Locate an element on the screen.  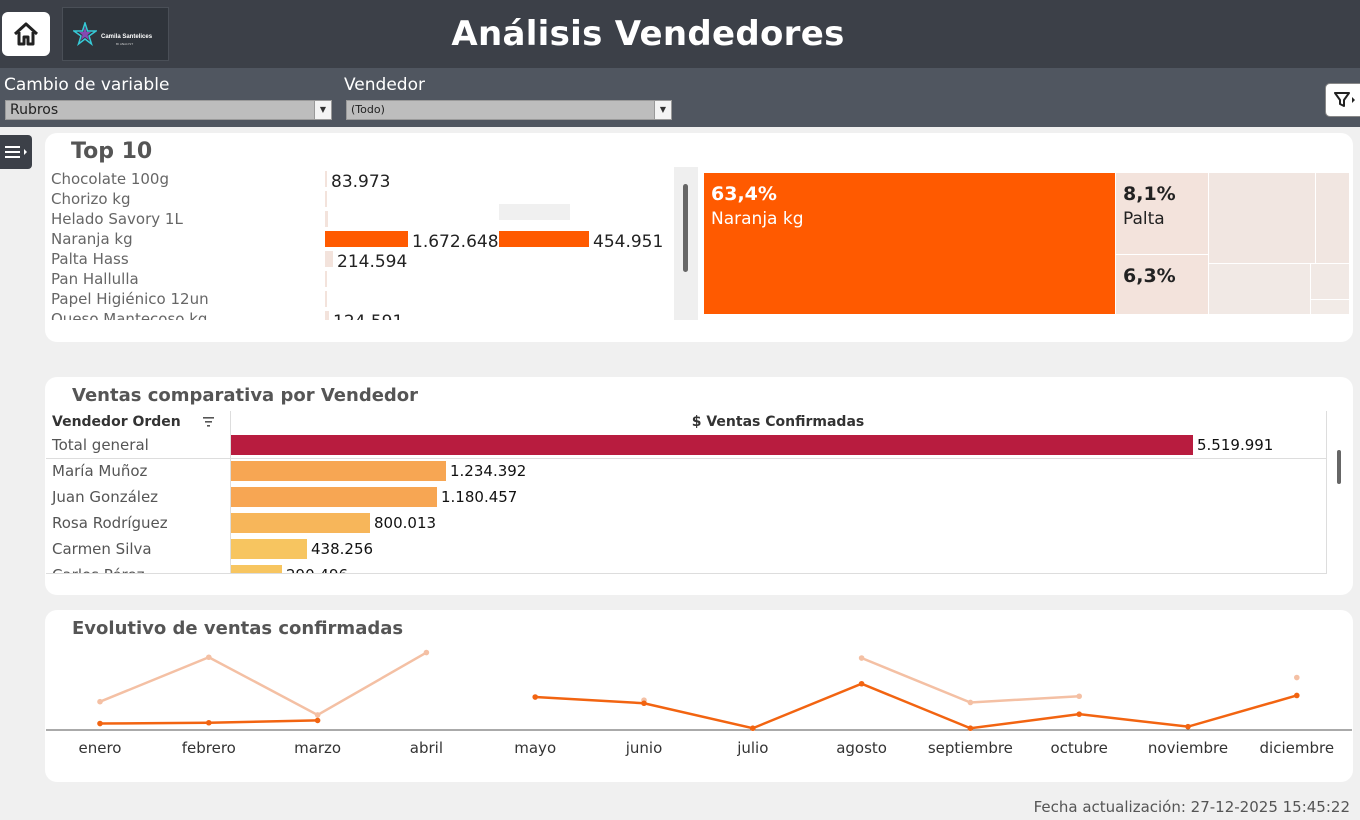
star-logo-icon is located at coordinates (85, 34).